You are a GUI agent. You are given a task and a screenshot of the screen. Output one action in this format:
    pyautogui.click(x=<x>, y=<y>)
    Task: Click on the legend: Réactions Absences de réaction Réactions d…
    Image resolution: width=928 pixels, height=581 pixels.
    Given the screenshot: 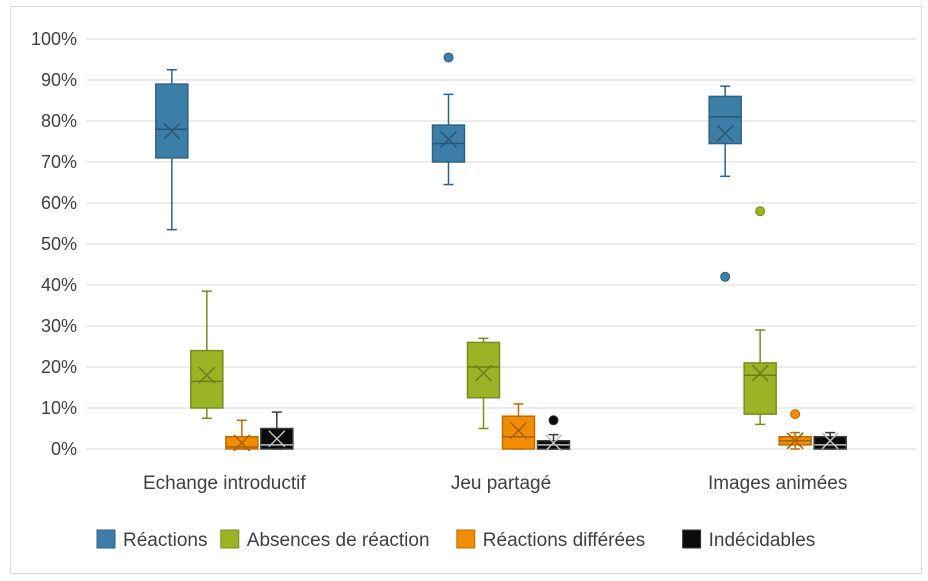 What is the action you would take?
    pyautogui.click(x=456, y=540)
    